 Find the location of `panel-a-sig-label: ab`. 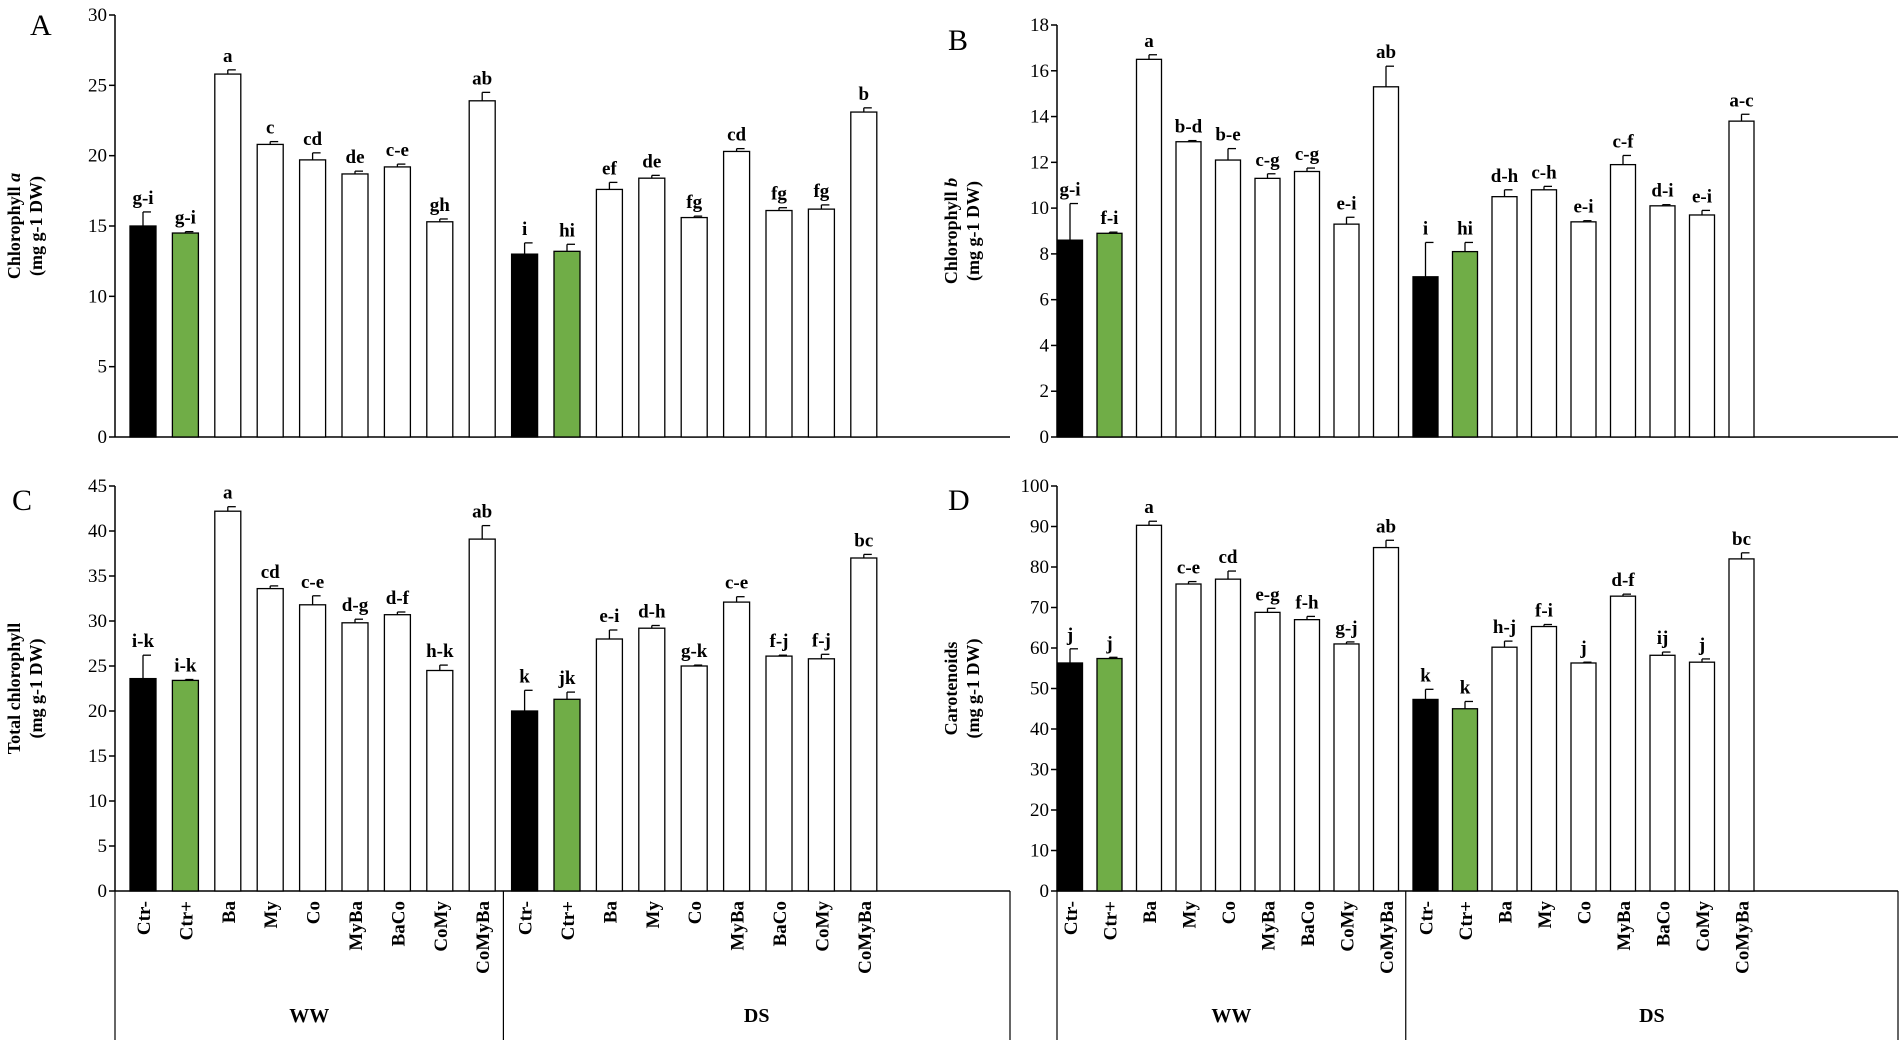

panel-a-sig-label: ab is located at coordinates (482, 78).